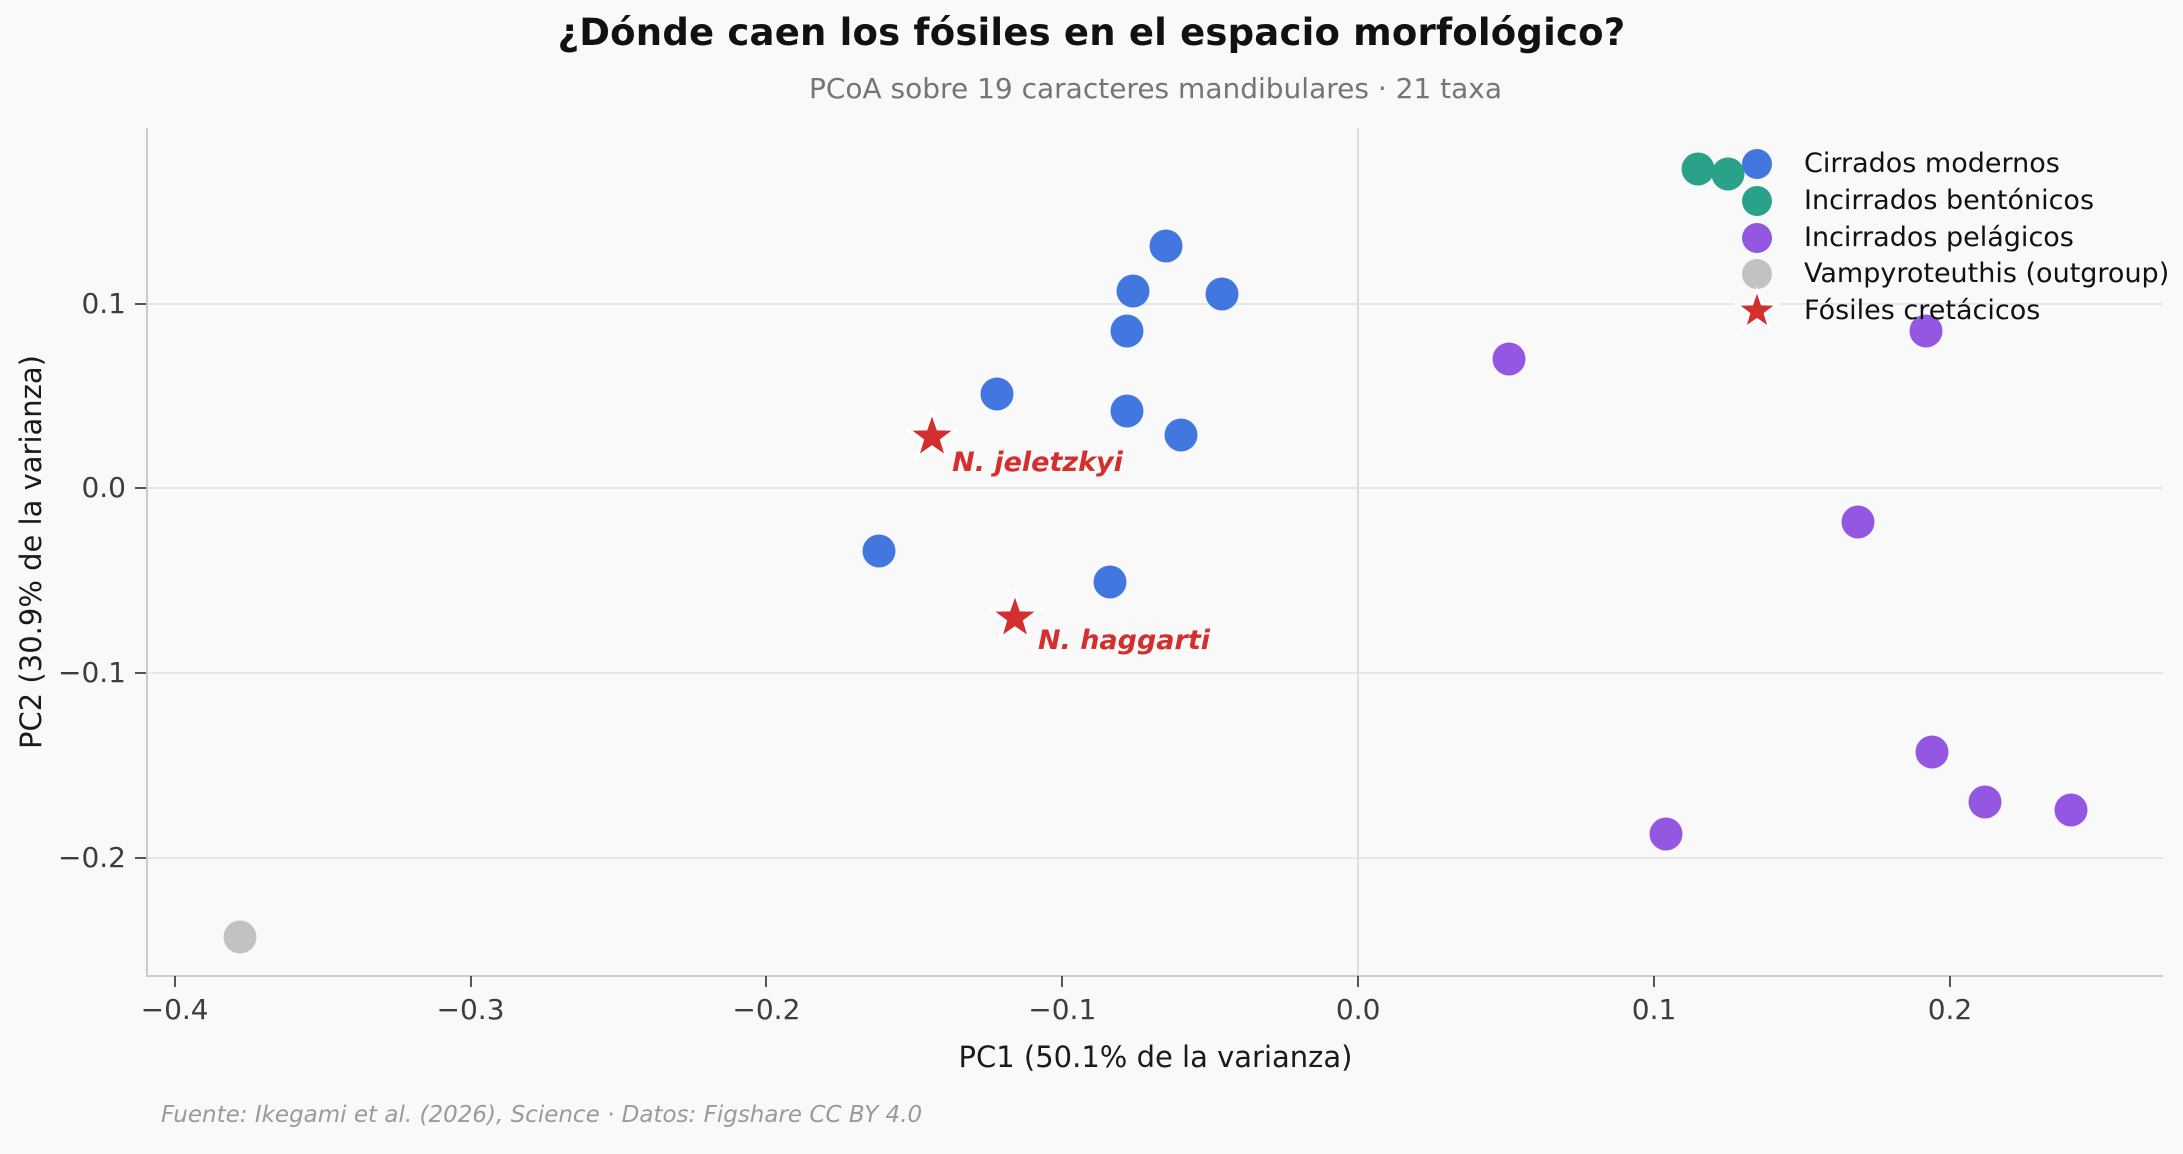  Describe the element at coordinates (1757, 164) in the screenshot. I see `legend-marker-cirrados-modernos` at that location.